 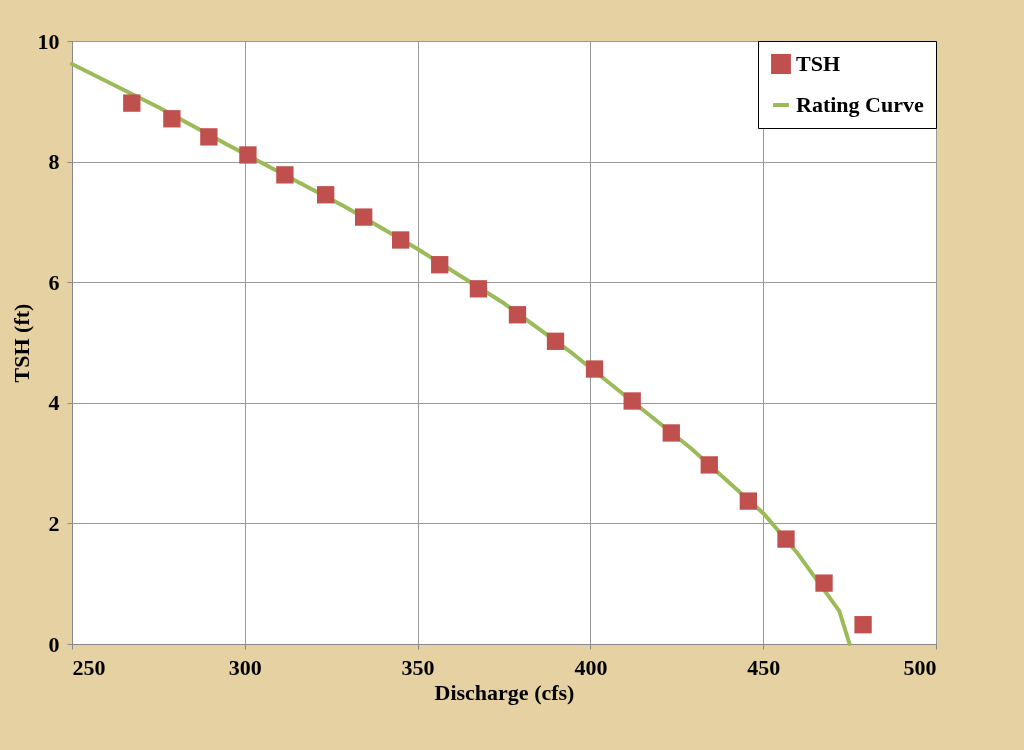 I want to click on y-tick-label: 6, so click(x=54, y=282).